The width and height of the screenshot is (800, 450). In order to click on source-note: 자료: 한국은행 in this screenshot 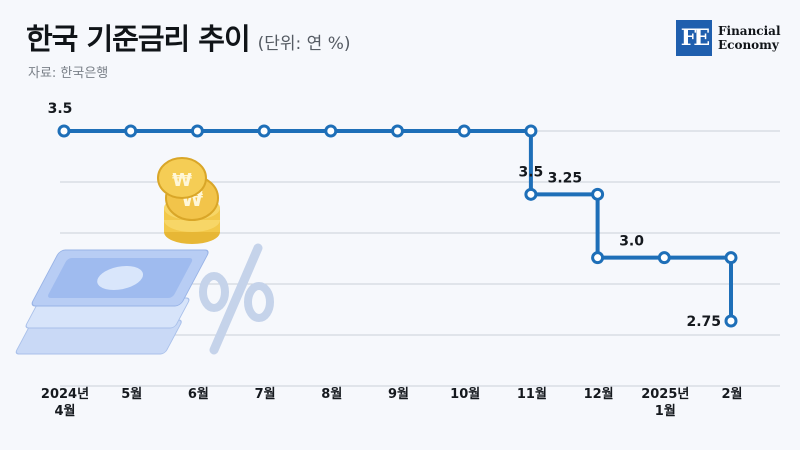, I will do `click(68, 73)`.